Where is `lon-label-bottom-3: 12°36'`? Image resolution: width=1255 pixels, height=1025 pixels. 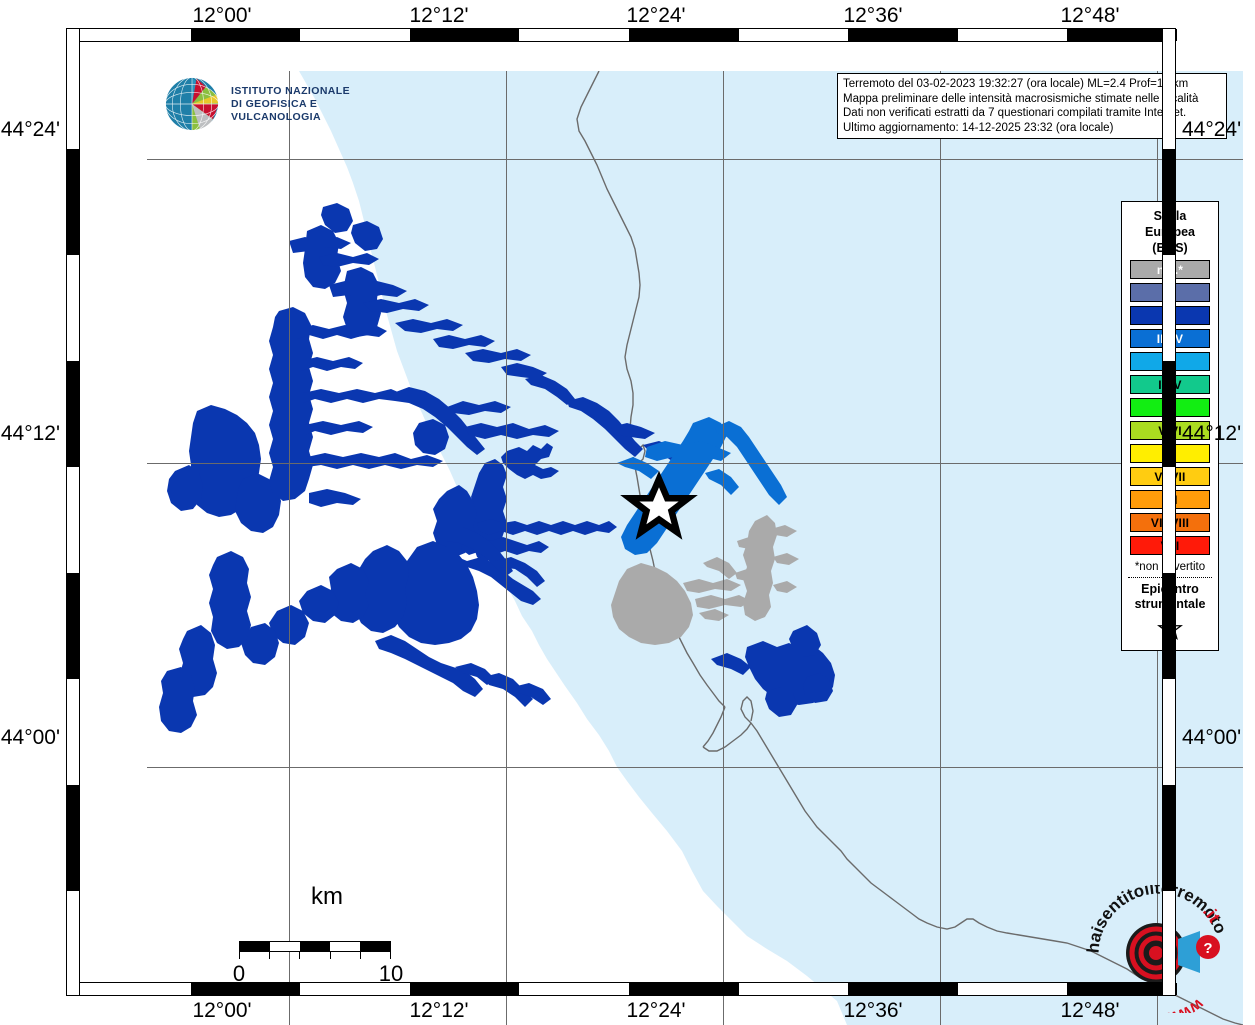 lon-label-bottom-3: 12°36' is located at coordinates (873, 1010).